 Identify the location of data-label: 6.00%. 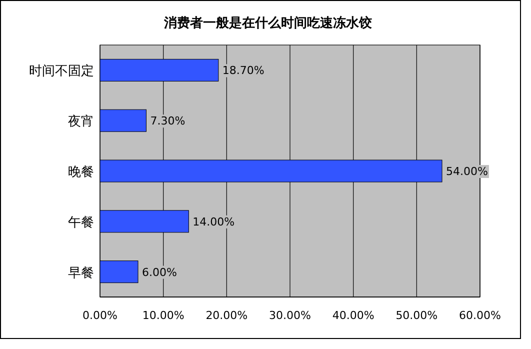
(159, 272).